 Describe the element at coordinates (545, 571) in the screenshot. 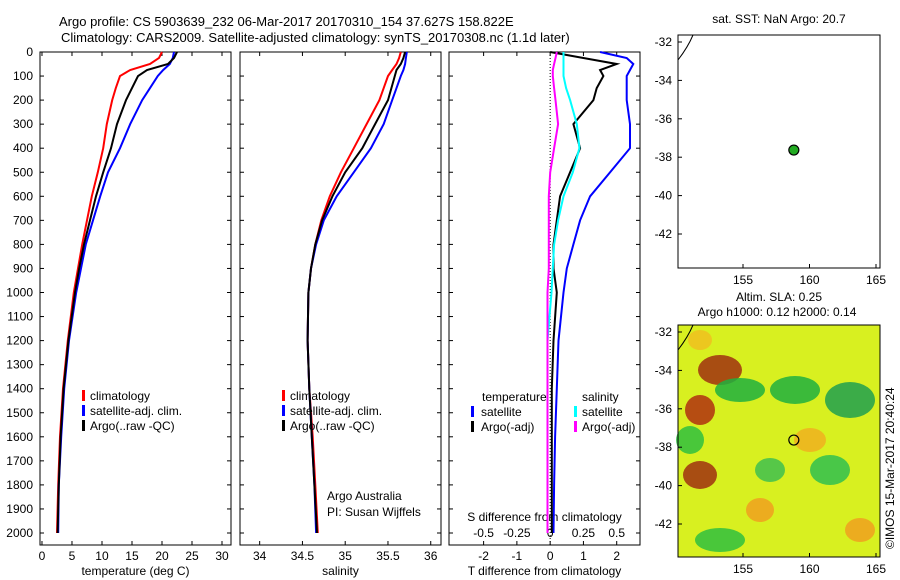

I see `x-axis-label: T difference from climatology` at that location.